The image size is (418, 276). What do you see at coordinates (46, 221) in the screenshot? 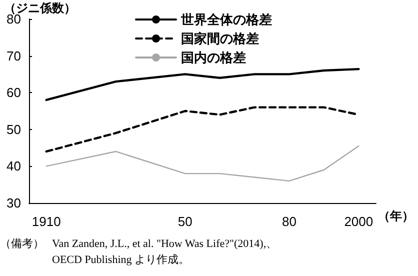
I see `x-tick-label: 1910` at bounding box center [46, 221].